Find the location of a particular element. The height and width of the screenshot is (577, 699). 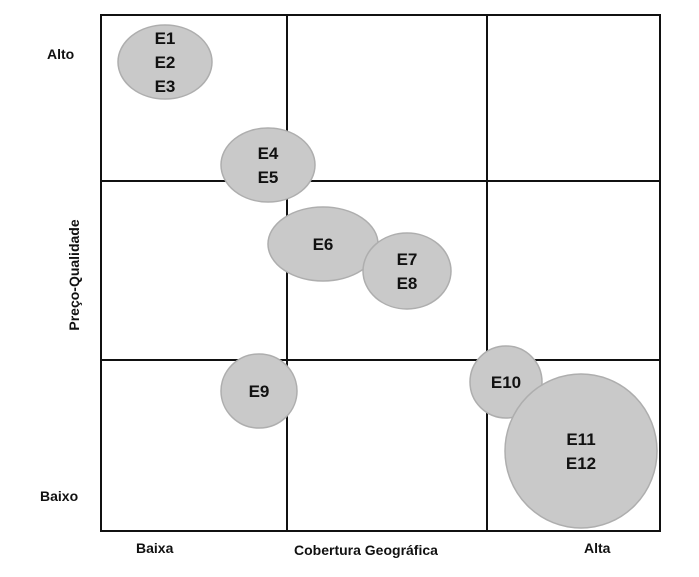

x-low-label: Baixa is located at coordinates (155, 548).